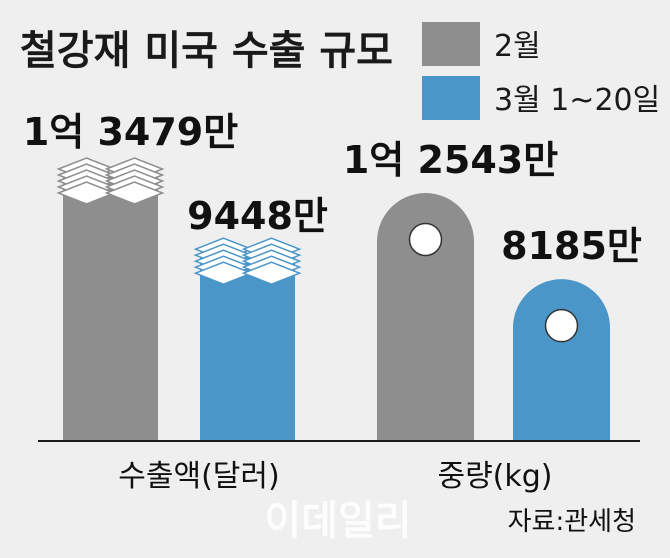 The height and width of the screenshot is (558, 670). Describe the element at coordinates (572, 522) in the screenshot. I see `source-note: 자료:관세청` at that location.